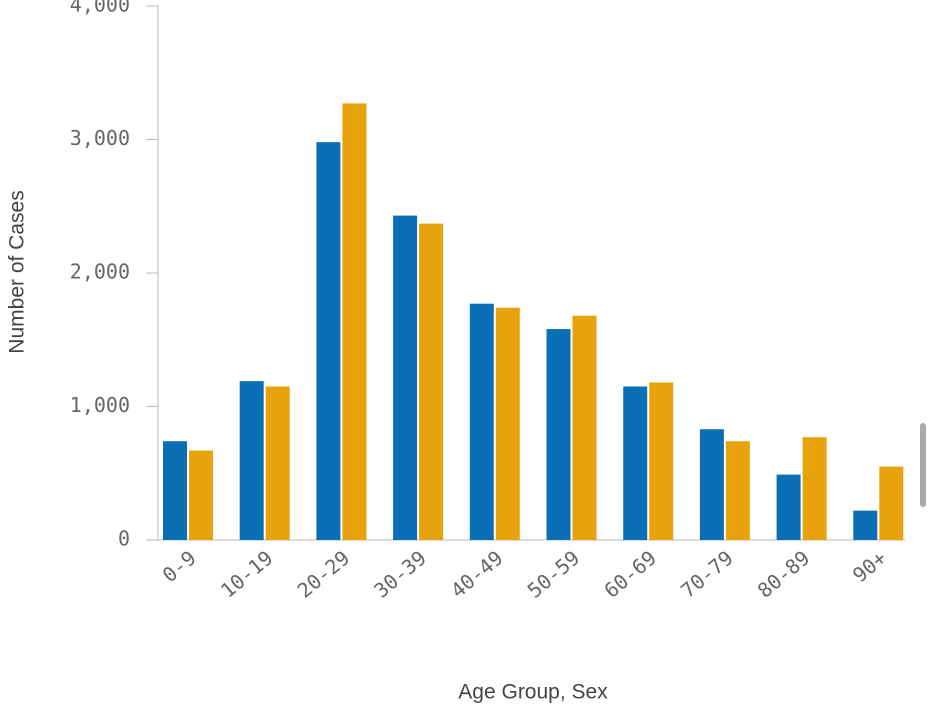 The width and height of the screenshot is (930, 707). What do you see at coordinates (124, 539) in the screenshot?
I see `y-tick-label: 0` at bounding box center [124, 539].